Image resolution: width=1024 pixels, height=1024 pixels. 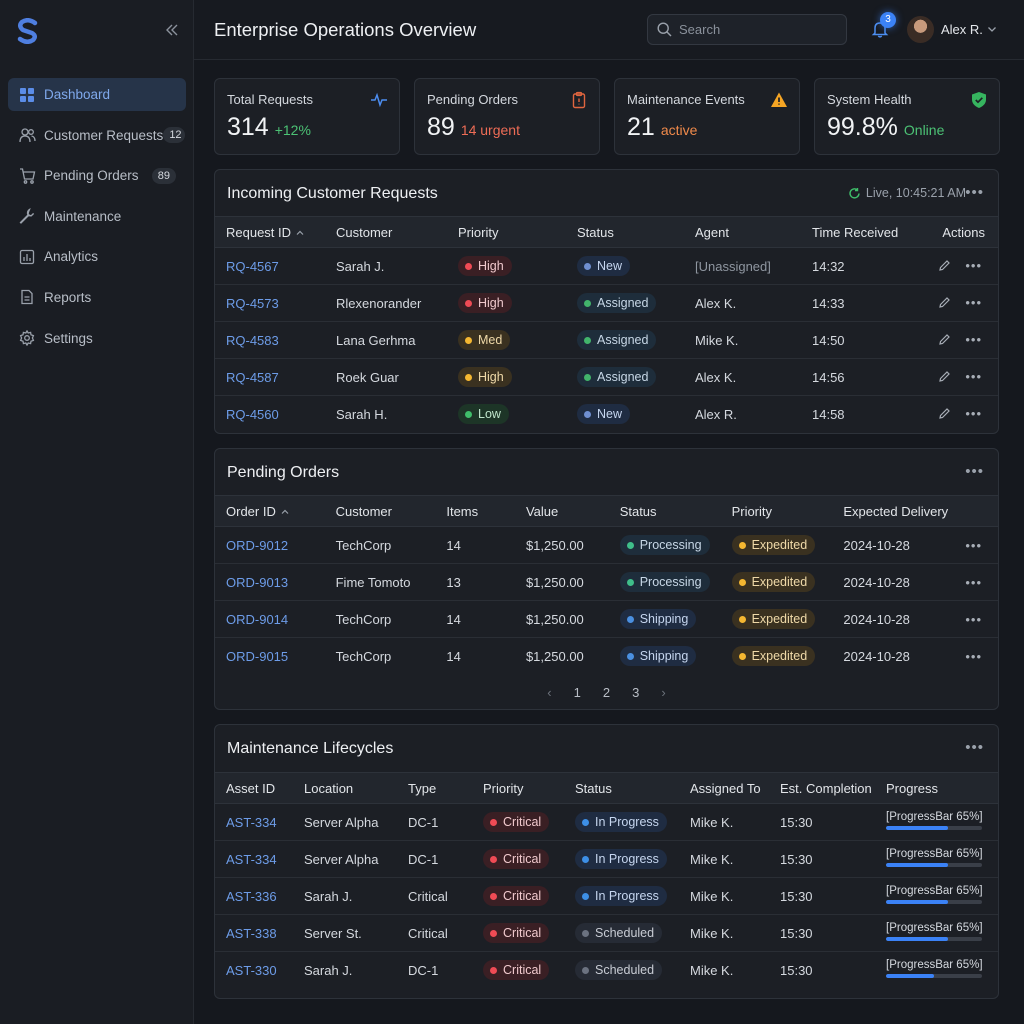 What do you see at coordinates (345, 788) in the screenshot?
I see `column-header: Location` at bounding box center [345, 788].